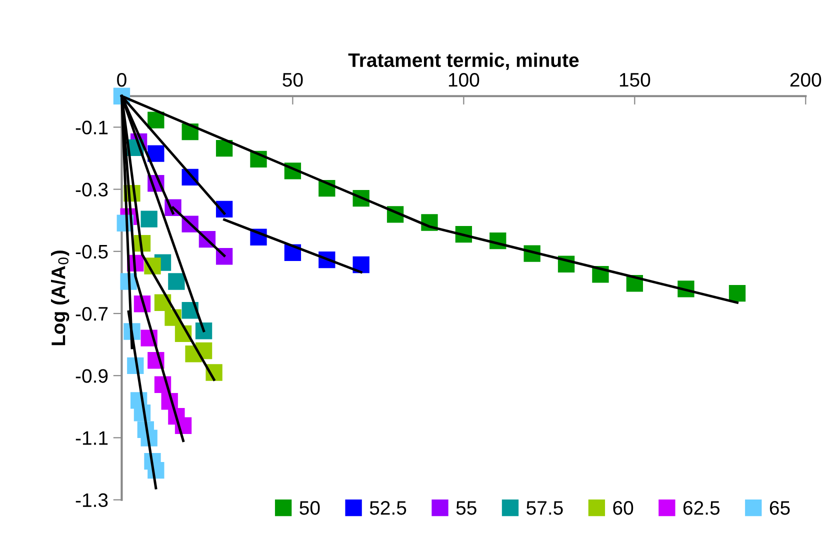 The image size is (828, 534). Describe the element at coordinates (780, 508) in the screenshot. I see `legend-label: 65` at that location.